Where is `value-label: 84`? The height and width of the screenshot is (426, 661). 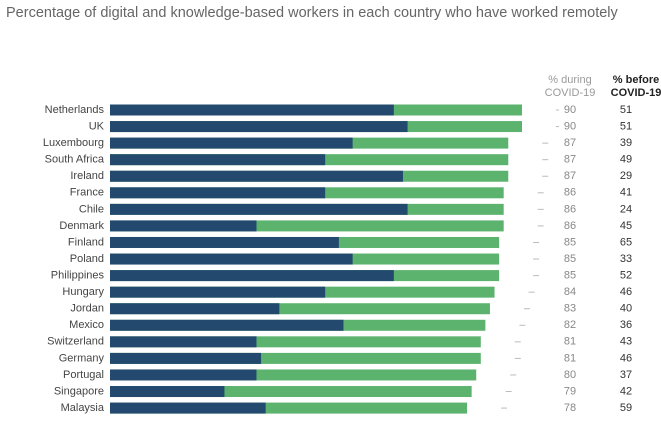
value-label: 84 is located at coordinates (570, 292).